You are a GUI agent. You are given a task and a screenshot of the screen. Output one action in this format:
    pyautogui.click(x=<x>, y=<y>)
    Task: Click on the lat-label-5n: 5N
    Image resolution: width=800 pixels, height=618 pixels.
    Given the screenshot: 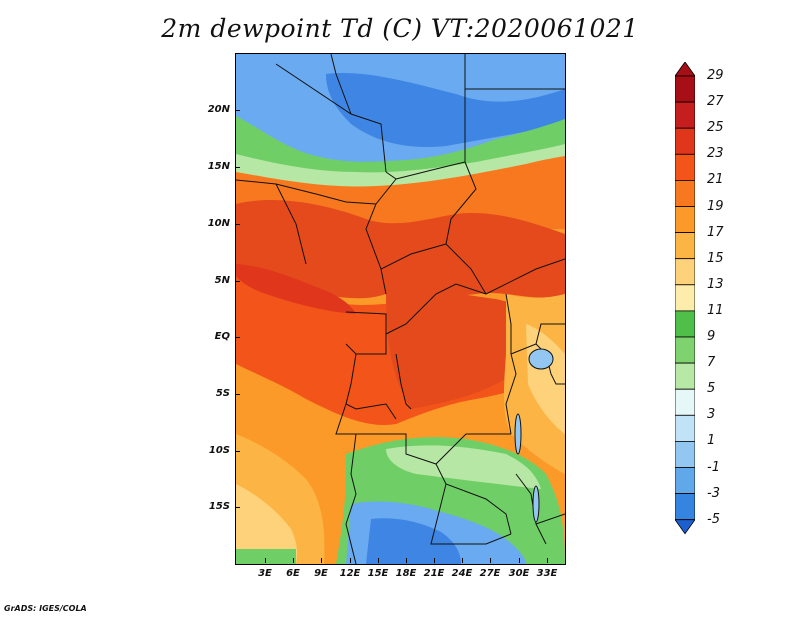 What is the action you would take?
    pyautogui.click(x=222, y=280)
    